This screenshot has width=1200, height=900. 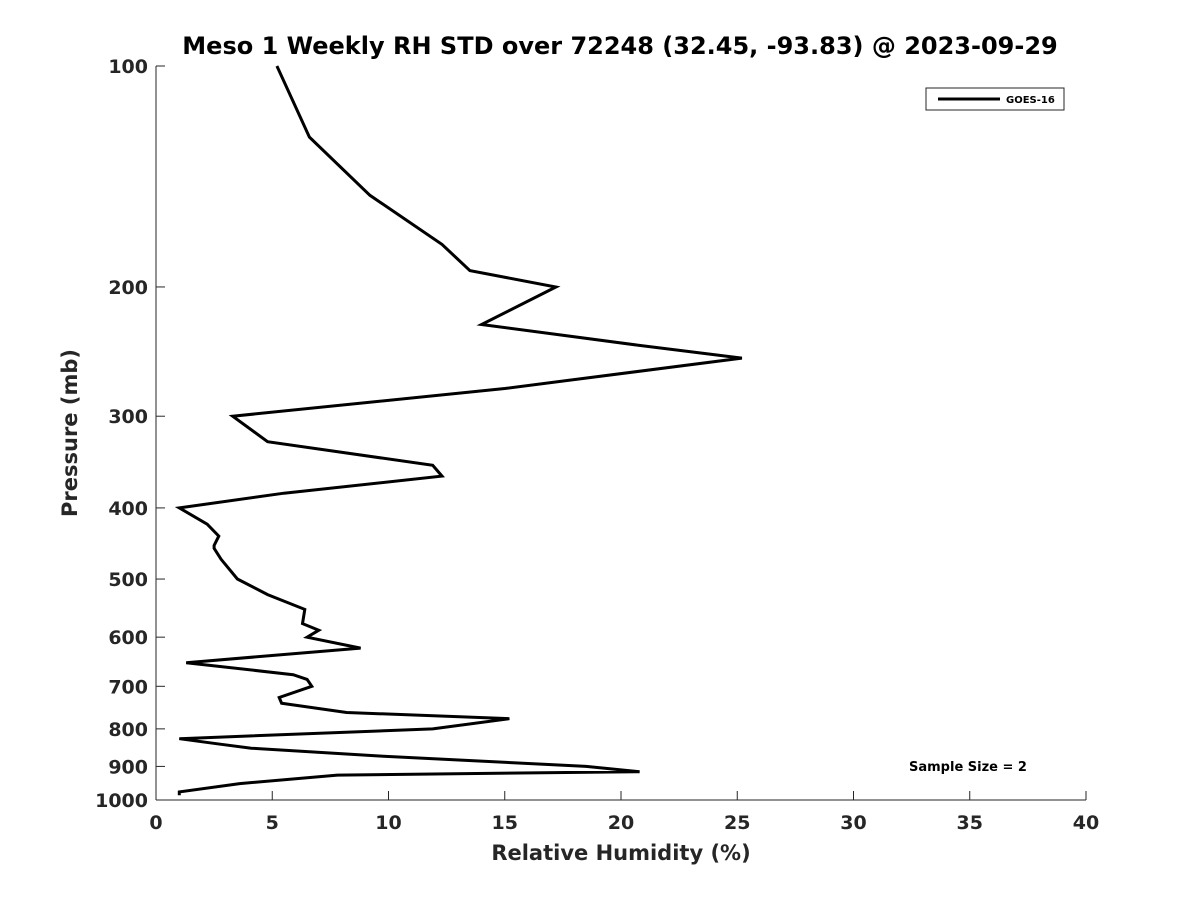 What do you see at coordinates (121, 801) in the screenshot?
I see `y-tick-label: 1000` at bounding box center [121, 801].